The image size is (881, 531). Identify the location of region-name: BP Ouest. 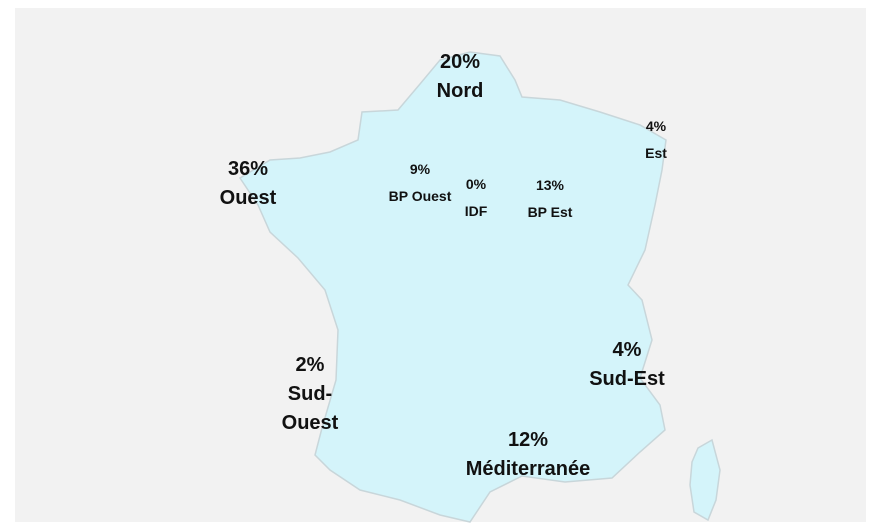
(420, 196).